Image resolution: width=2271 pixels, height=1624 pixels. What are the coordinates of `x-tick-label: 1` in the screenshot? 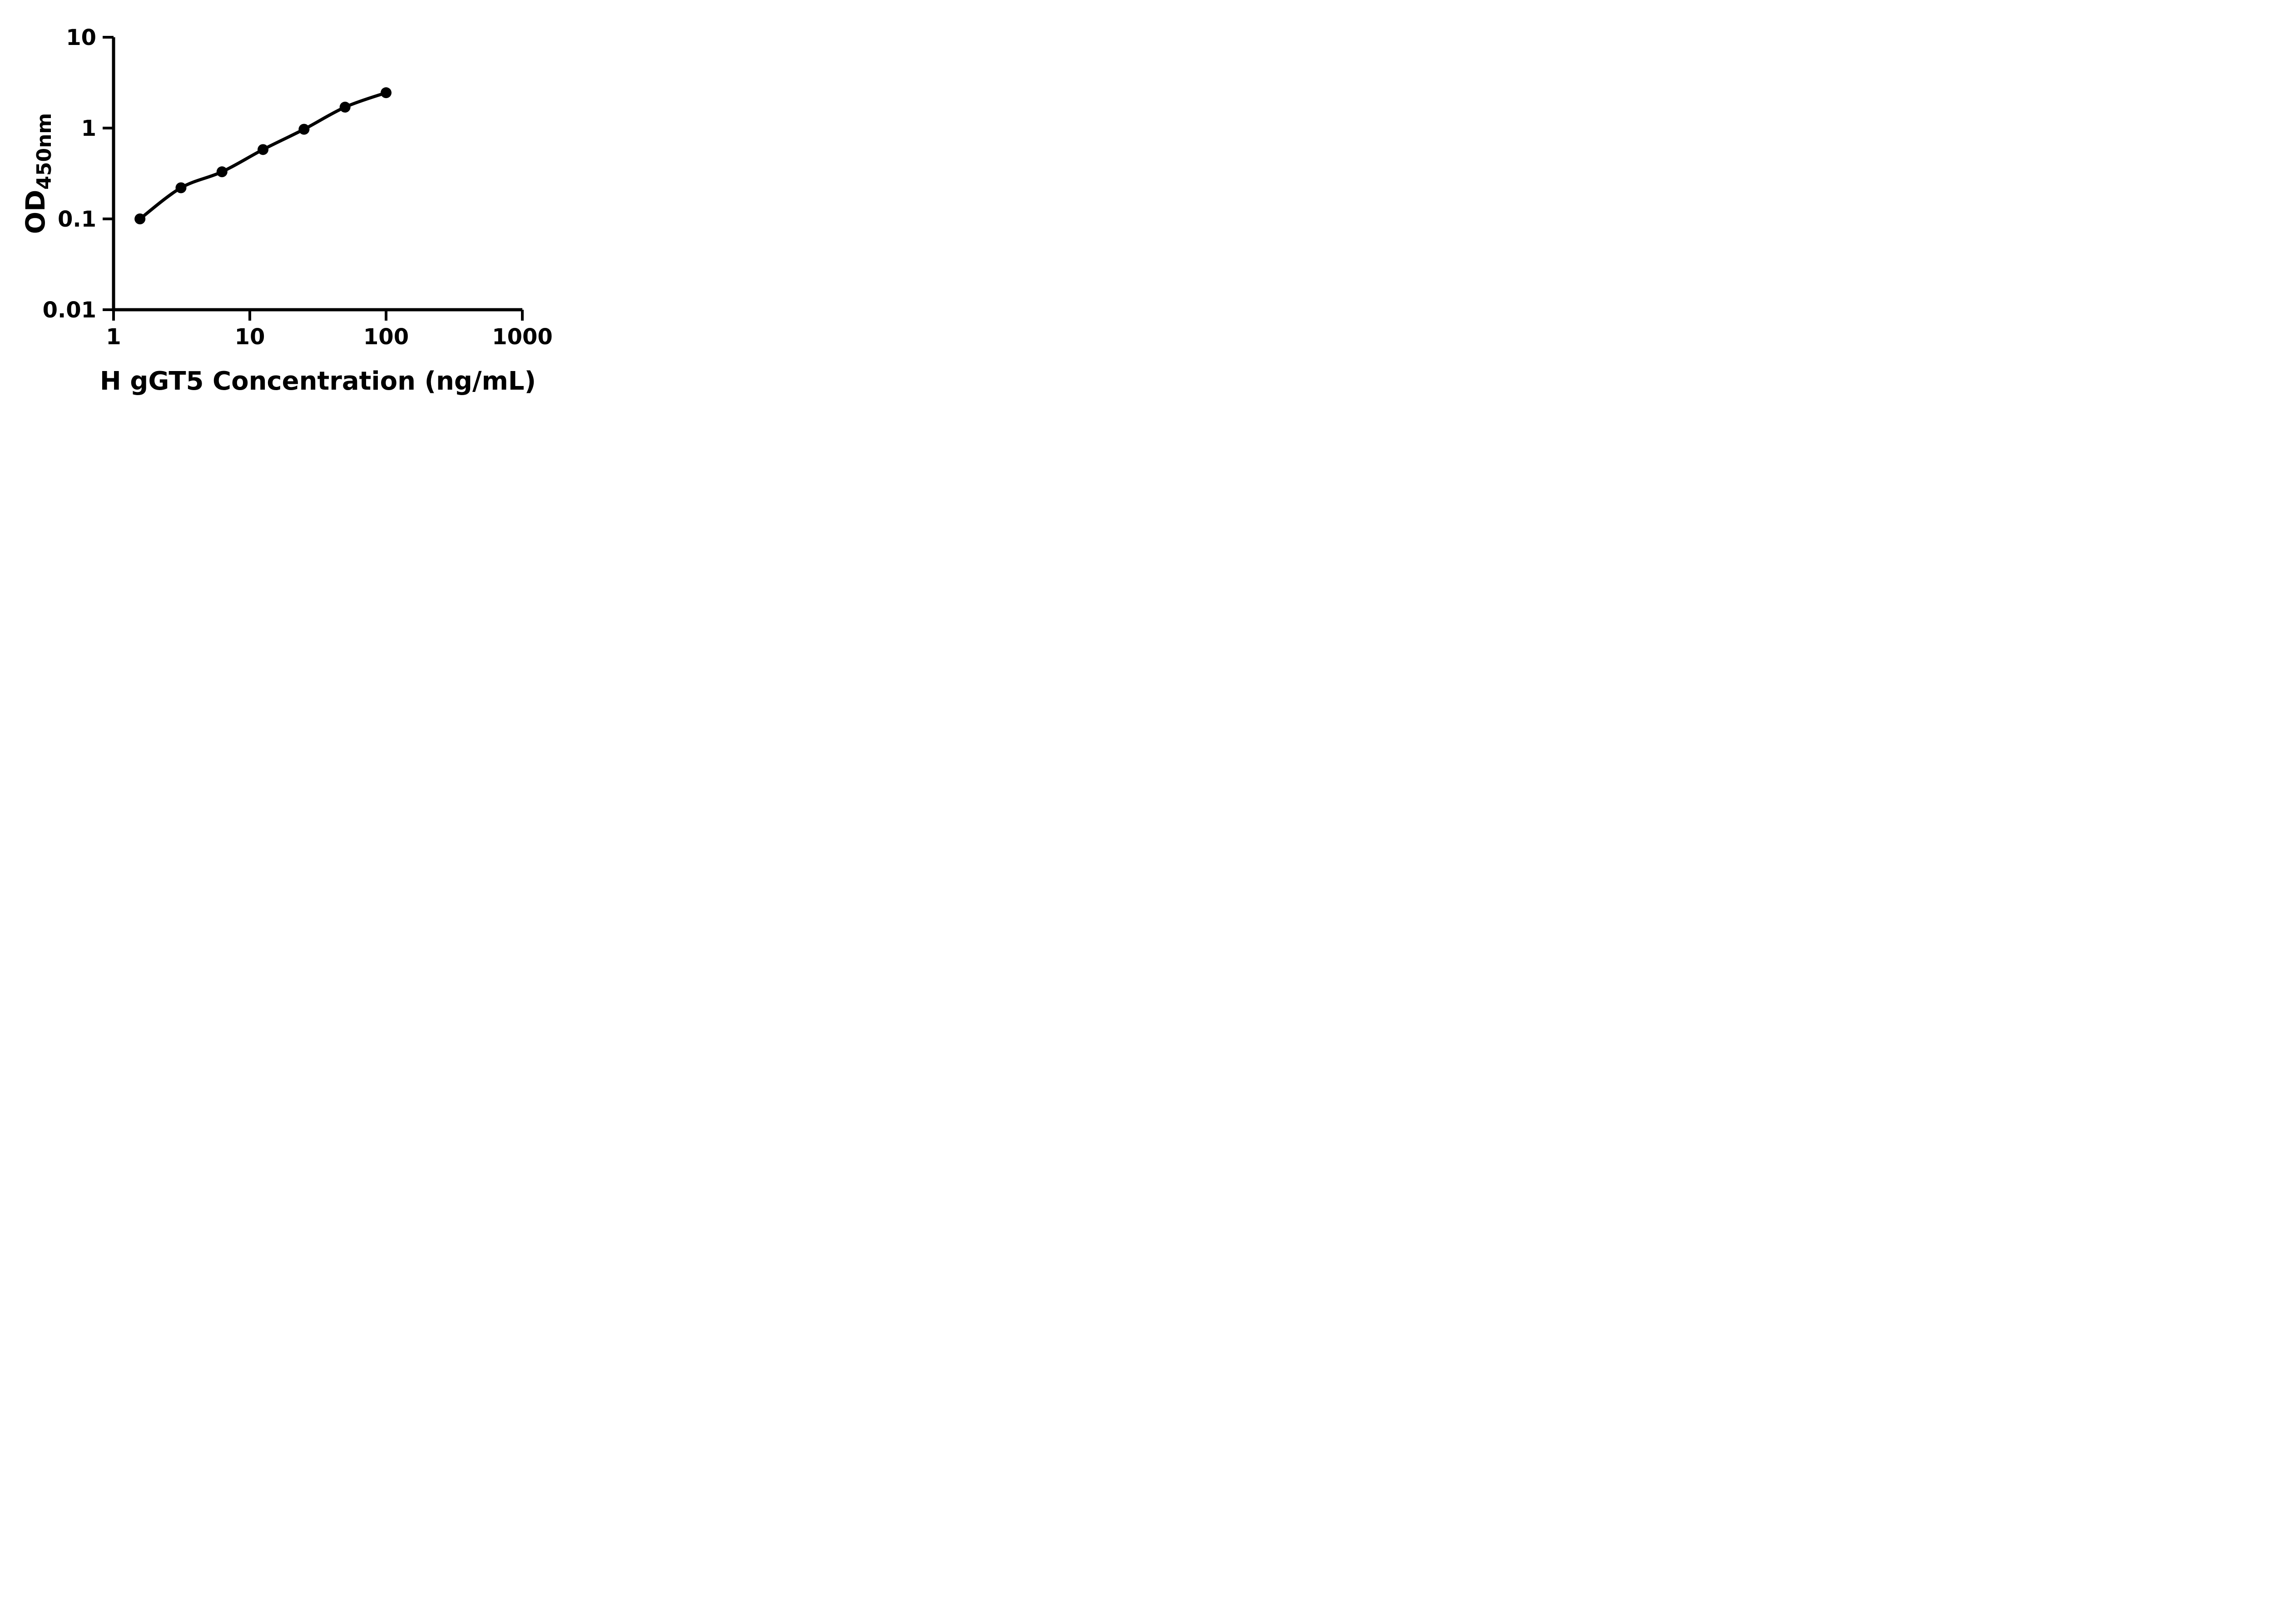 It's located at (113, 337).